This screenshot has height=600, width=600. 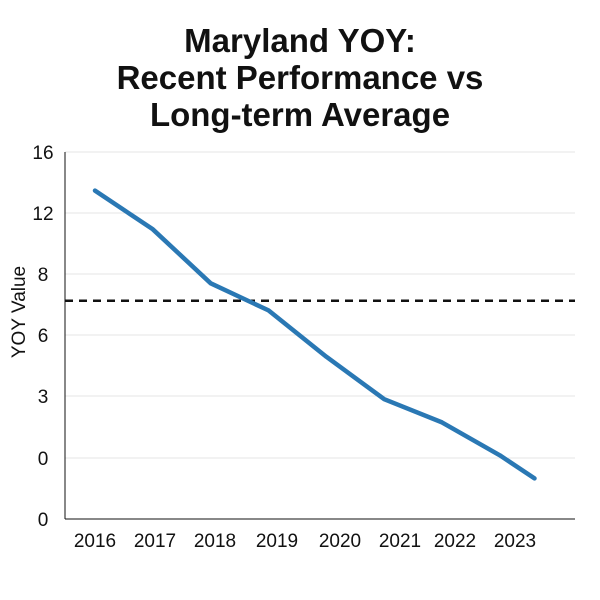 What do you see at coordinates (43, 275) in the screenshot?
I see `y-tick-label: 8` at bounding box center [43, 275].